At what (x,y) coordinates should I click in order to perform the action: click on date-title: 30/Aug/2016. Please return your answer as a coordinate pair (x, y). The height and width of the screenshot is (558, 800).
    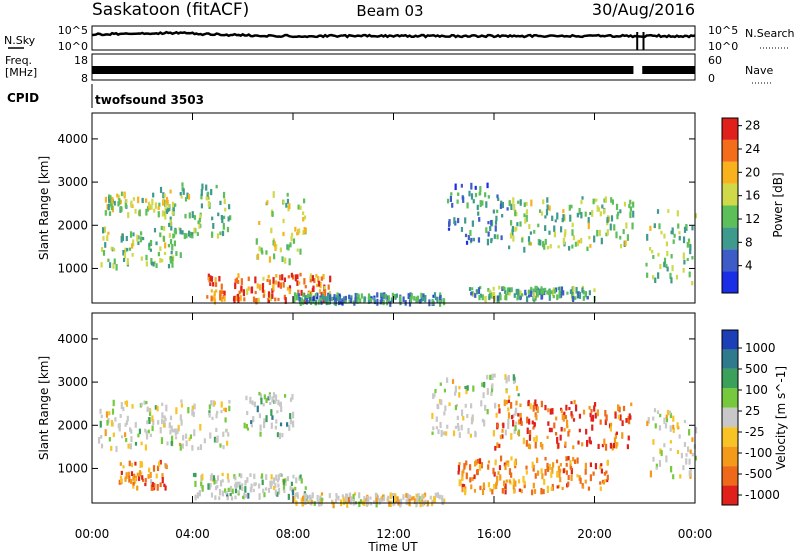
    Looking at the image, I should click on (643, 9).